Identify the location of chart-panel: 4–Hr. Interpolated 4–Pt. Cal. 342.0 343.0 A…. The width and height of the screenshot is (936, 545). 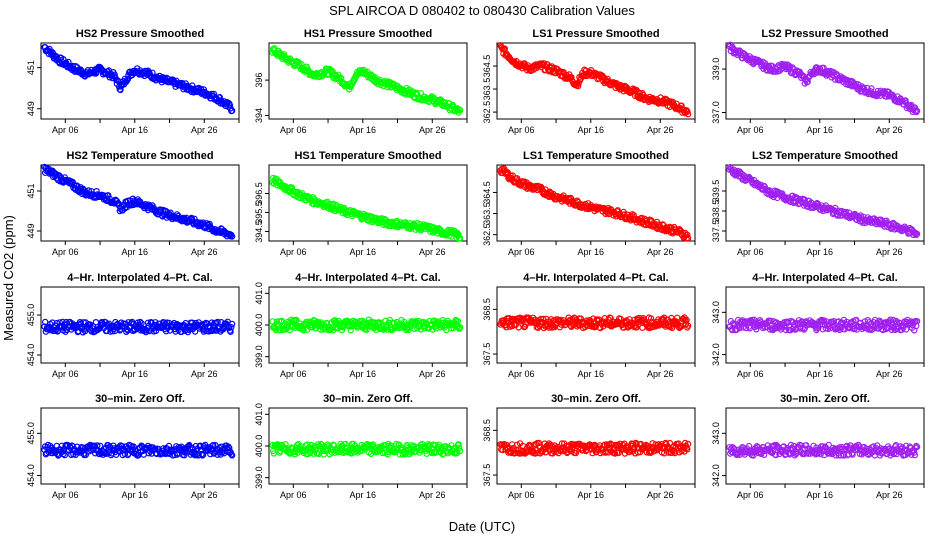
(818, 325).